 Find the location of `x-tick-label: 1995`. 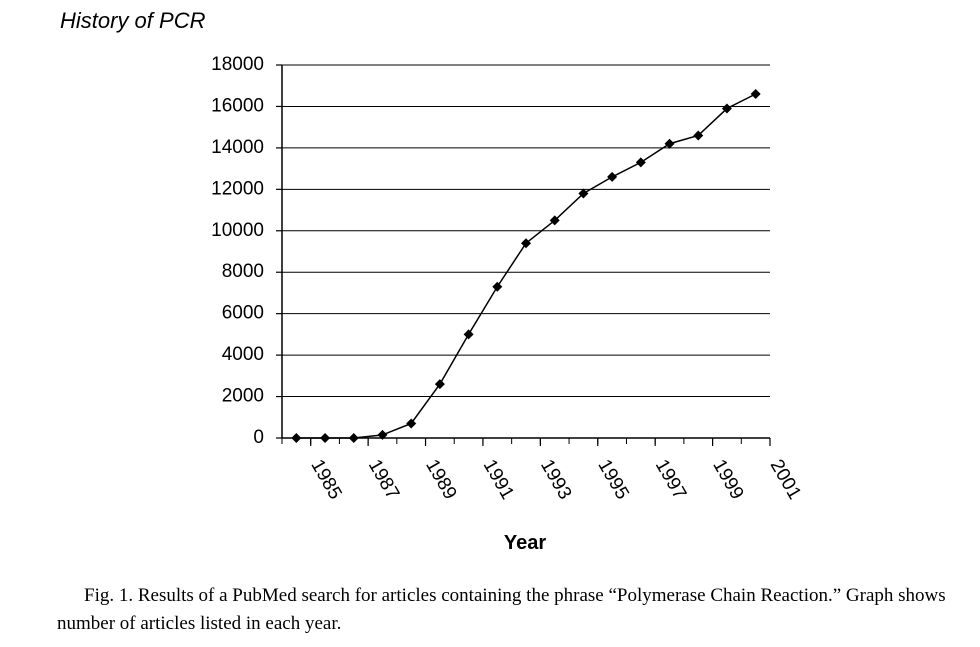

x-tick-label: 1995 is located at coordinates (612, 479).